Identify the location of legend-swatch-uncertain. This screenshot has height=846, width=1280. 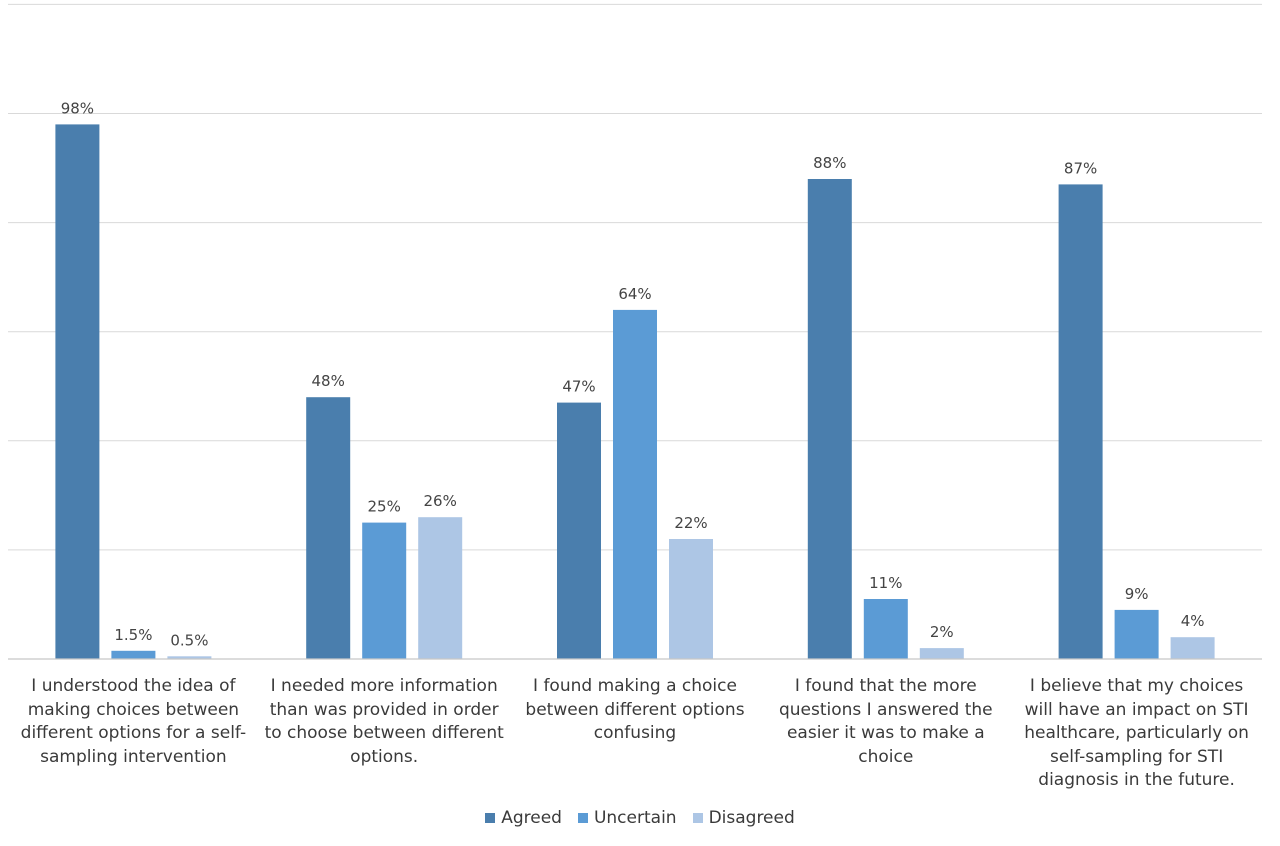
(582, 818).